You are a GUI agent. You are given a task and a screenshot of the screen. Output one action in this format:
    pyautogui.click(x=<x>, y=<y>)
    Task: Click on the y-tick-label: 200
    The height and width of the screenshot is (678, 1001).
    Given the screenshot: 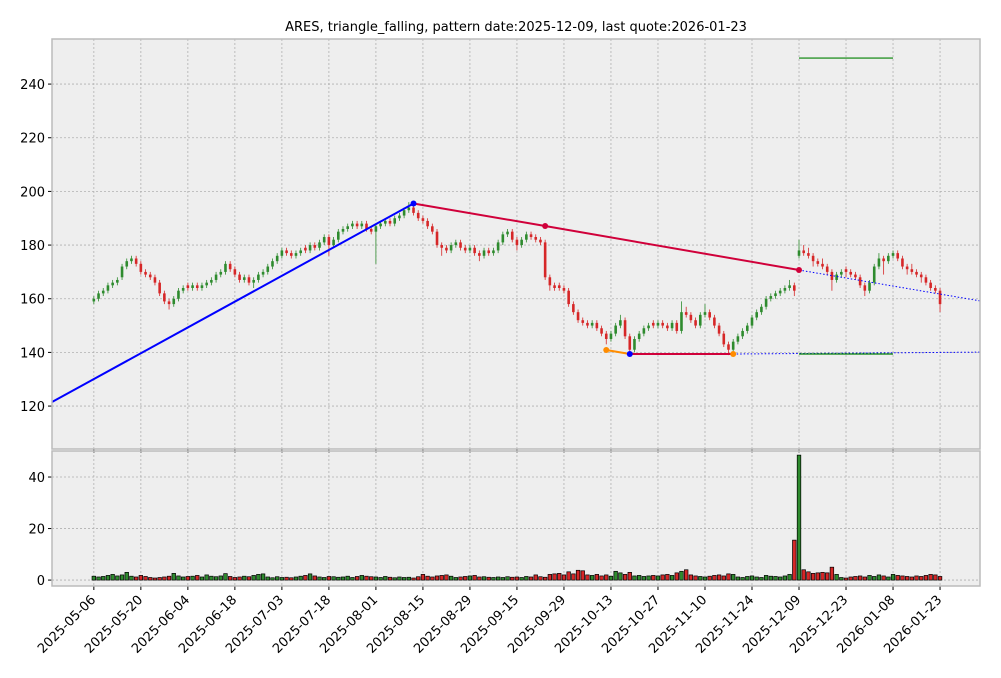 What is the action you would take?
    pyautogui.click(x=32, y=192)
    